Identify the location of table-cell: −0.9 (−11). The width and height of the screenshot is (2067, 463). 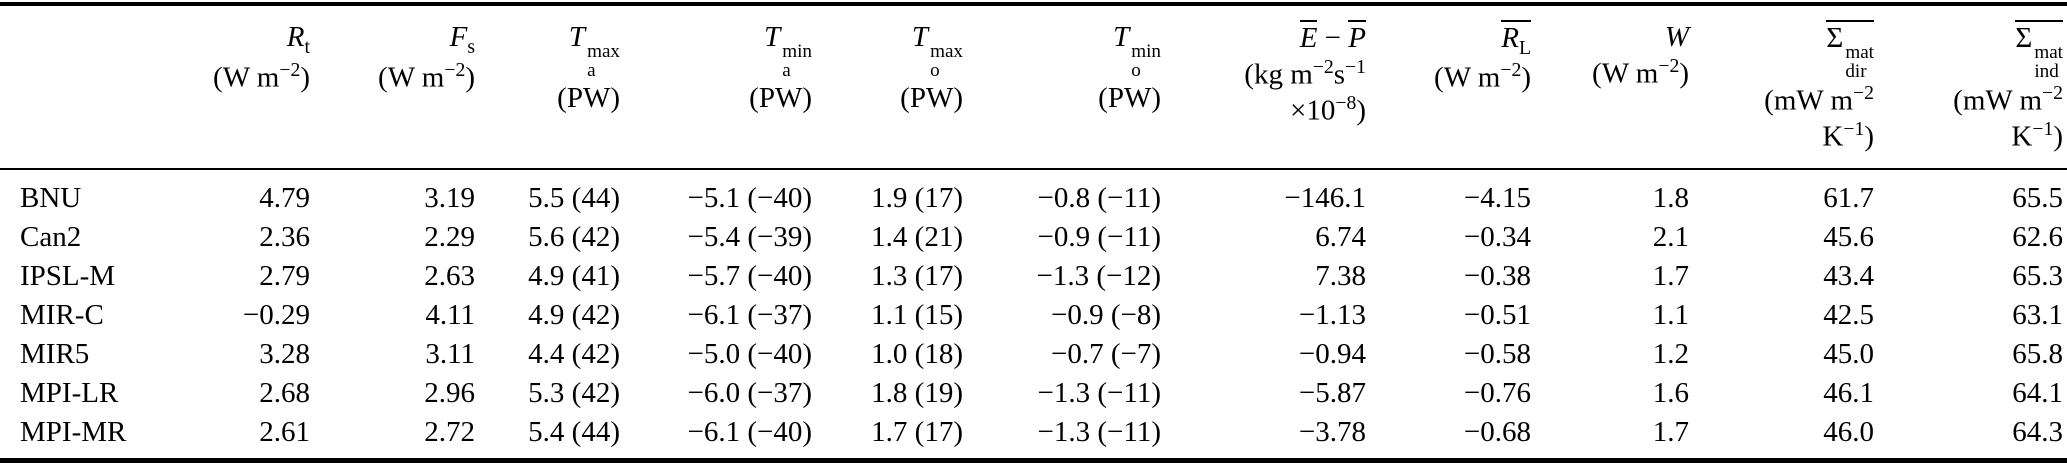
(1099, 237).